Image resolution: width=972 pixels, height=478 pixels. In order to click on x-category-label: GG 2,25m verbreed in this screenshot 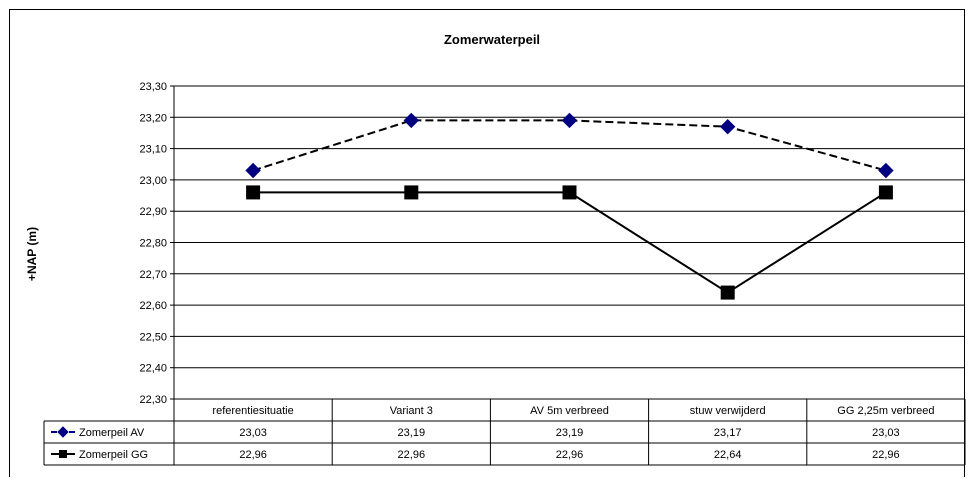, I will do `click(885, 411)`.